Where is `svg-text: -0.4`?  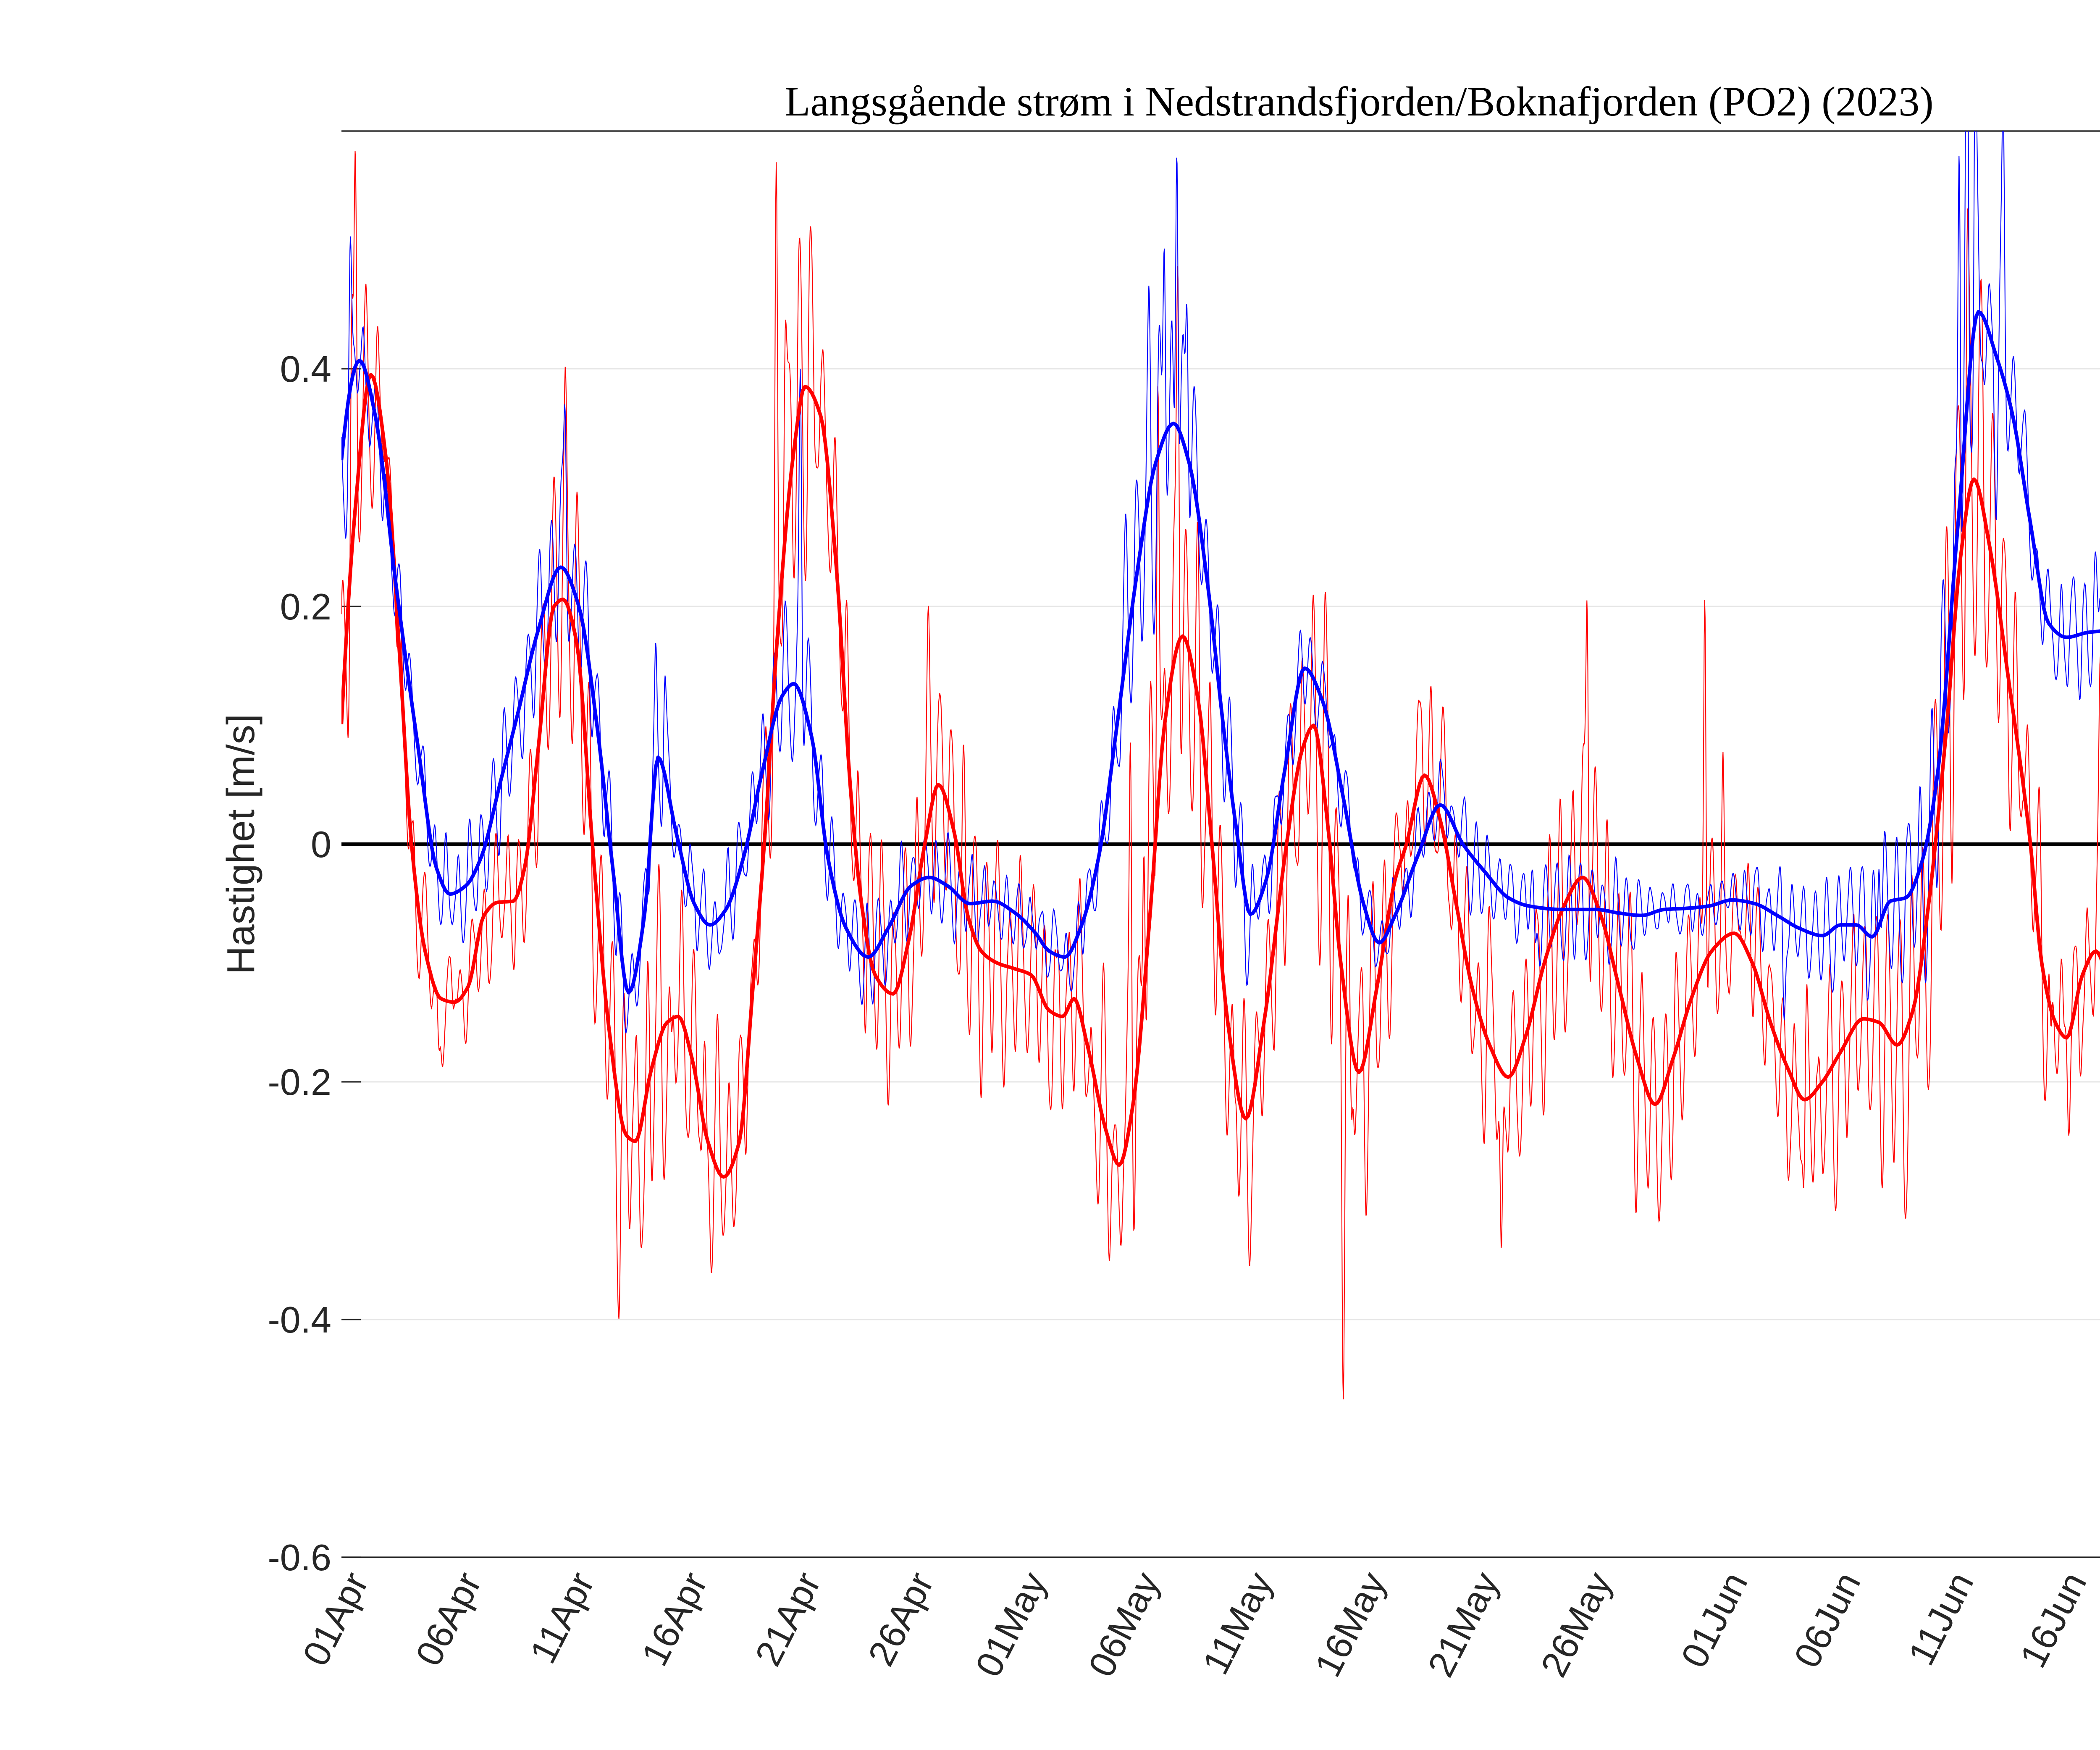
svg-text: -0.4 is located at coordinates (299, 1320).